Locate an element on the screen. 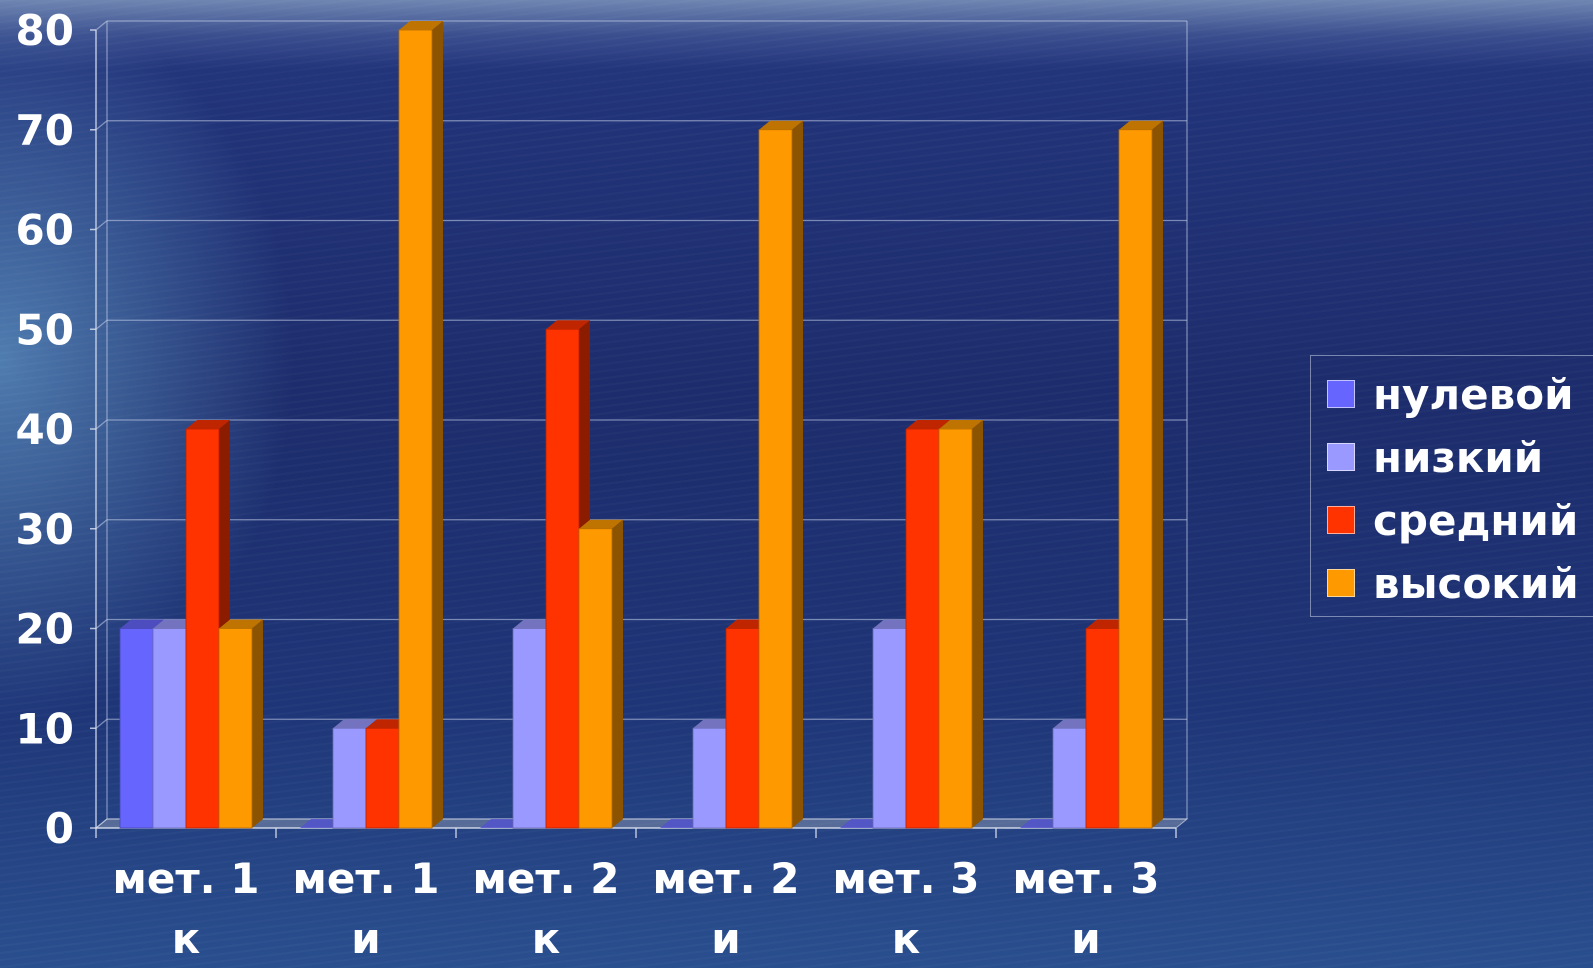 The image size is (1593, 968). y-tick-label: 20 is located at coordinates (45, 629).